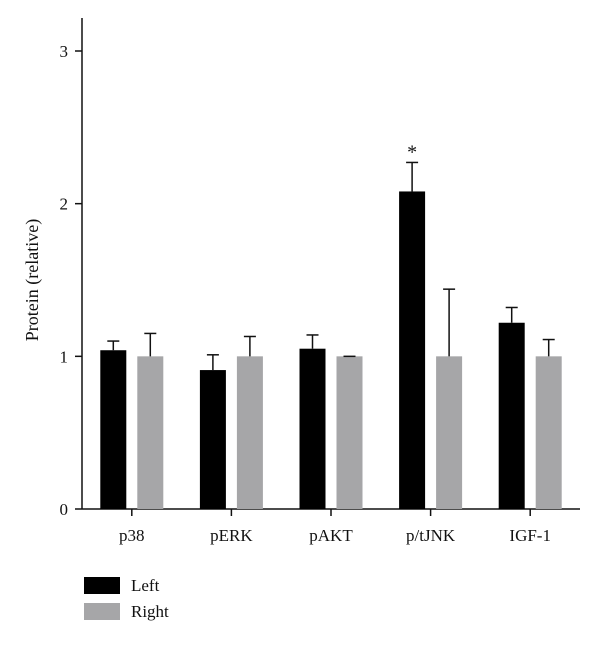 This screenshot has width=600, height=646. What do you see at coordinates (530, 535) in the screenshot?
I see `x-tick-label: IGF-1` at bounding box center [530, 535].